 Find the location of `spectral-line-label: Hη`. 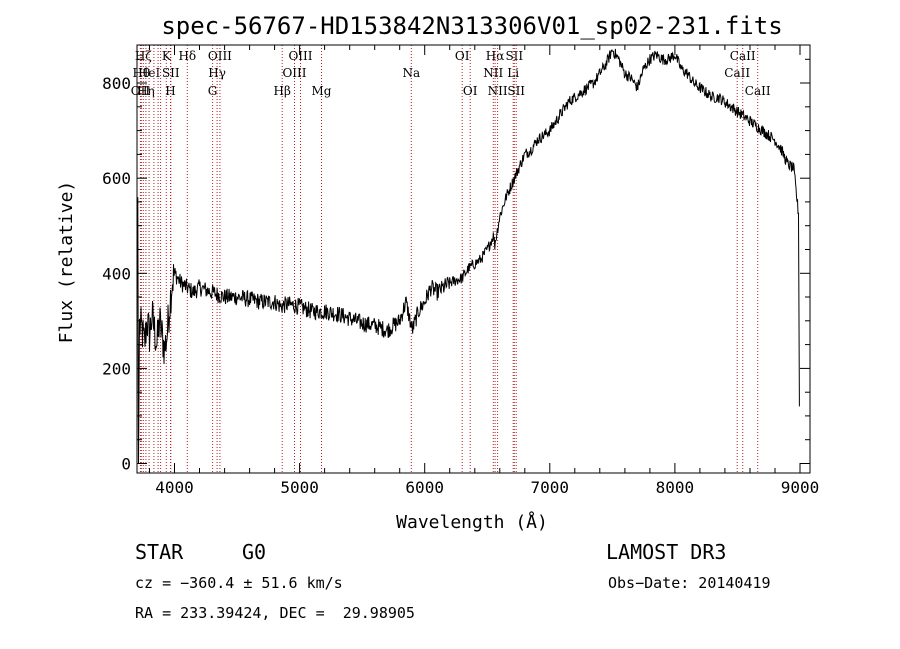

spectral-line-label: Hη is located at coordinates (146, 91).